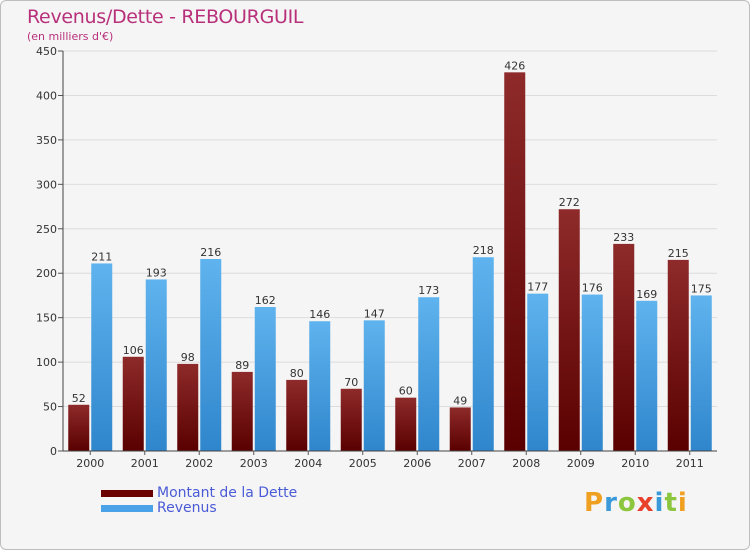 This screenshot has height=550, width=750. I want to click on value-label-revenus: 177, so click(537, 287).